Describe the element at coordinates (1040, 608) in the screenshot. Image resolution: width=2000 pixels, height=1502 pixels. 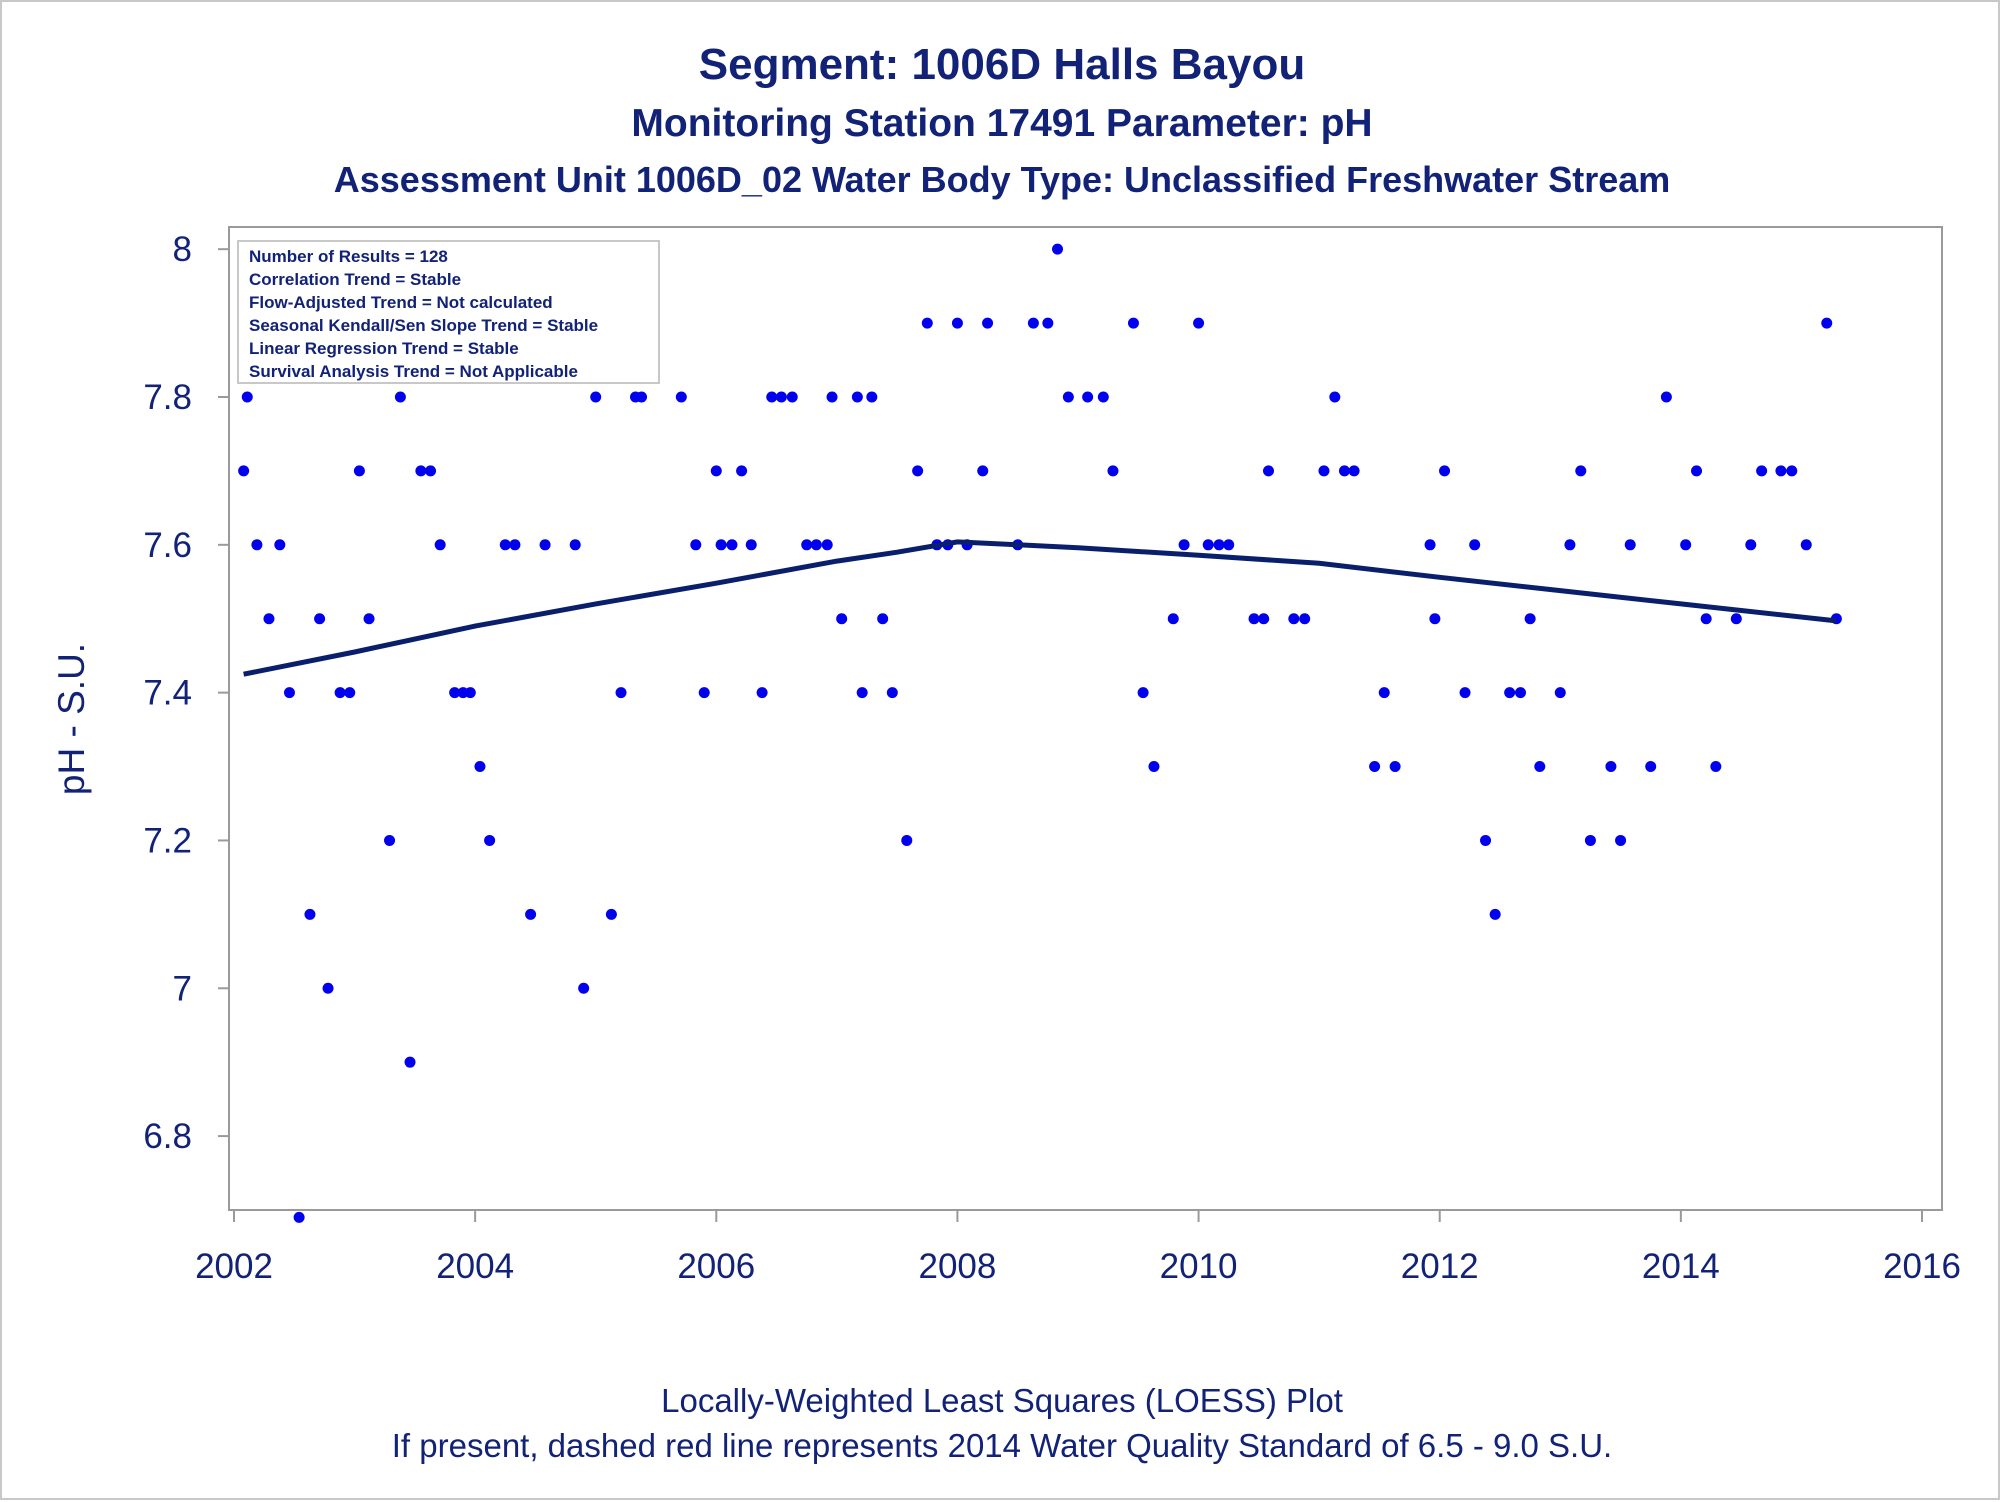
I see `loess-line` at that location.